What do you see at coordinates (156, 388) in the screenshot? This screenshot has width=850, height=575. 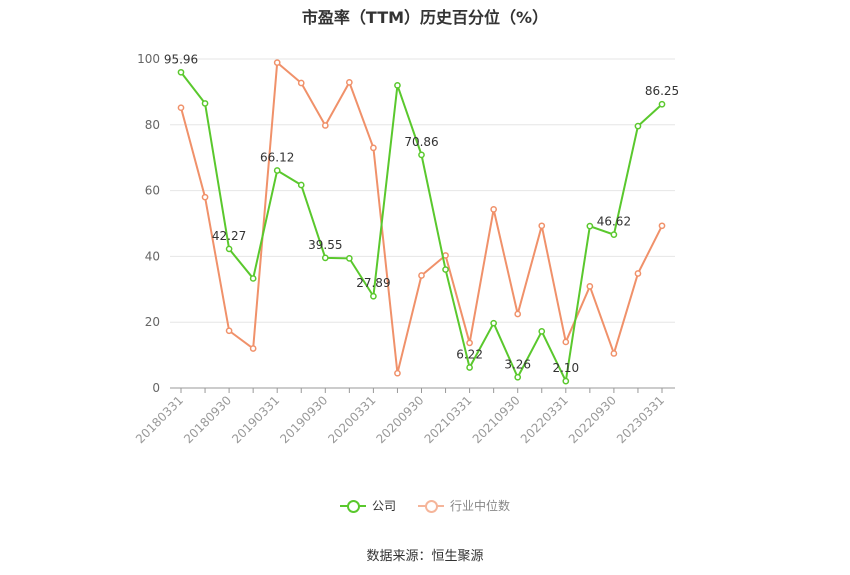 I see `y-tick-label: 0` at bounding box center [156, 388].